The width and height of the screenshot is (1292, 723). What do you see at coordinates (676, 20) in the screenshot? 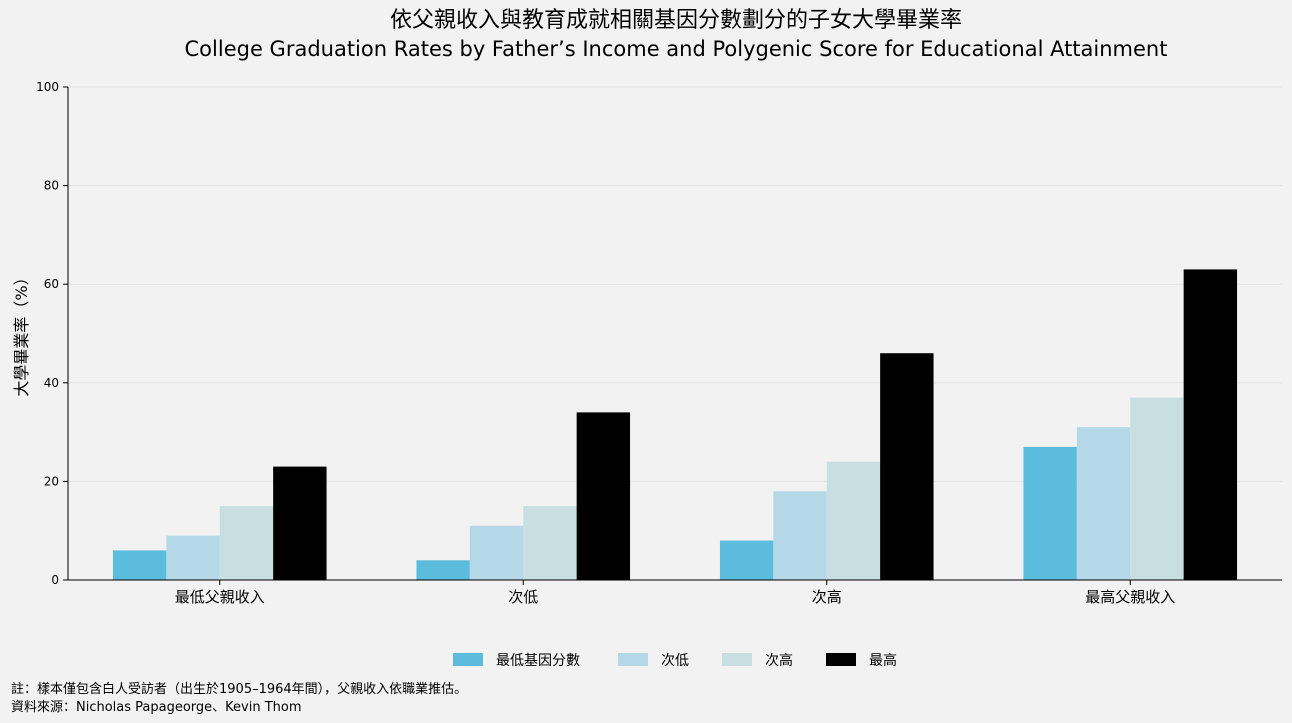
I see `chart-title: 依父親收入與教育成就相關基因分數劃分的子女大學畢業率` at bounding box center [676, 20].